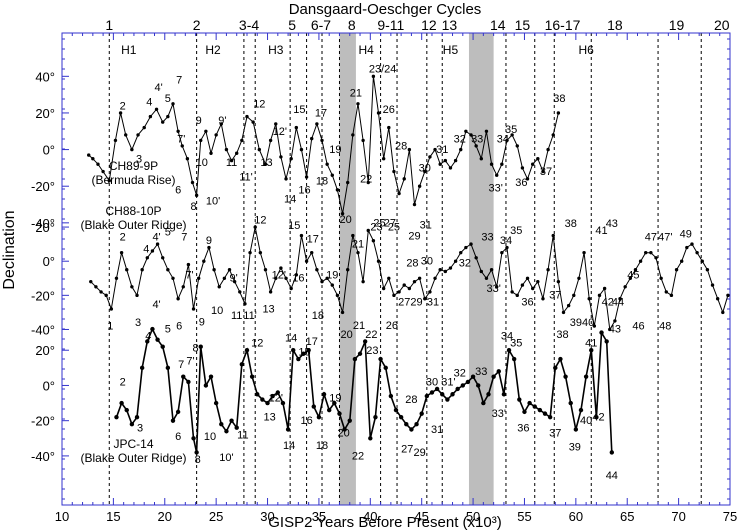  I want to click on point-label: 32, so click(460, 139).